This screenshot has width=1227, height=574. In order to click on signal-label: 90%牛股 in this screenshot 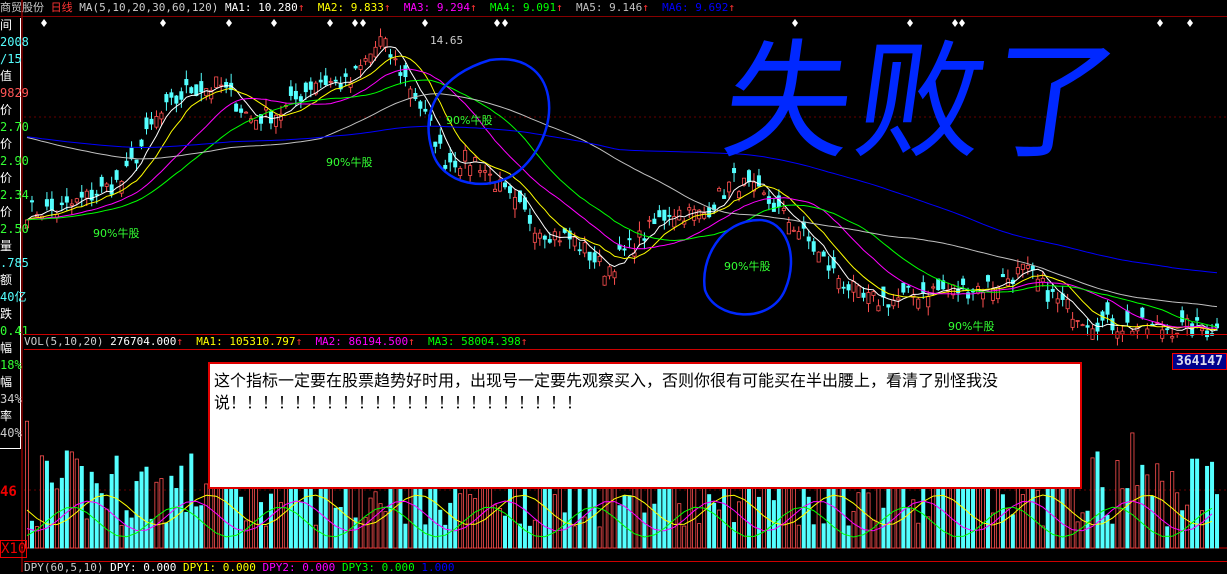, I will do `click(116, 233)`.